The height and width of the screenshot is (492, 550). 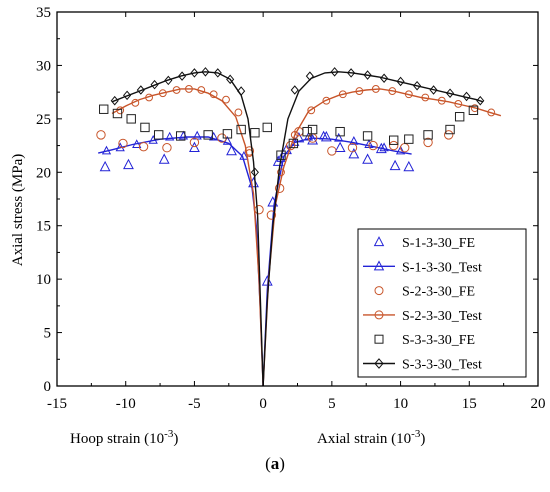 What do you see at coordinates (371, 437) in the screenshot?
I see `x-axis-label-right: Axial strain (10-3)` at bounding box center [371, 437].